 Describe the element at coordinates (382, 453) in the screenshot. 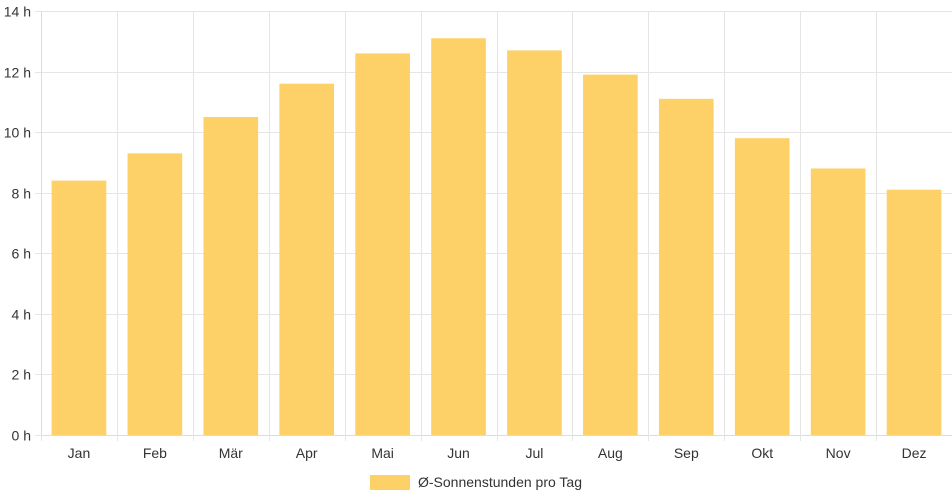

I see `x-tick-label: Mai` at that location.